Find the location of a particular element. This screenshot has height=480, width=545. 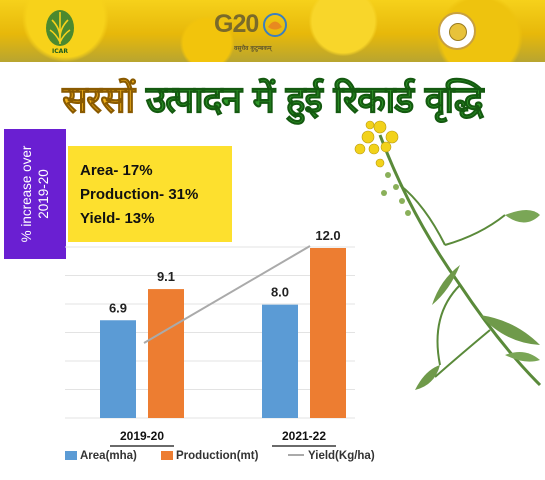

data-label-production-2021-22: 12.0 is located at coordinates (327, 235).